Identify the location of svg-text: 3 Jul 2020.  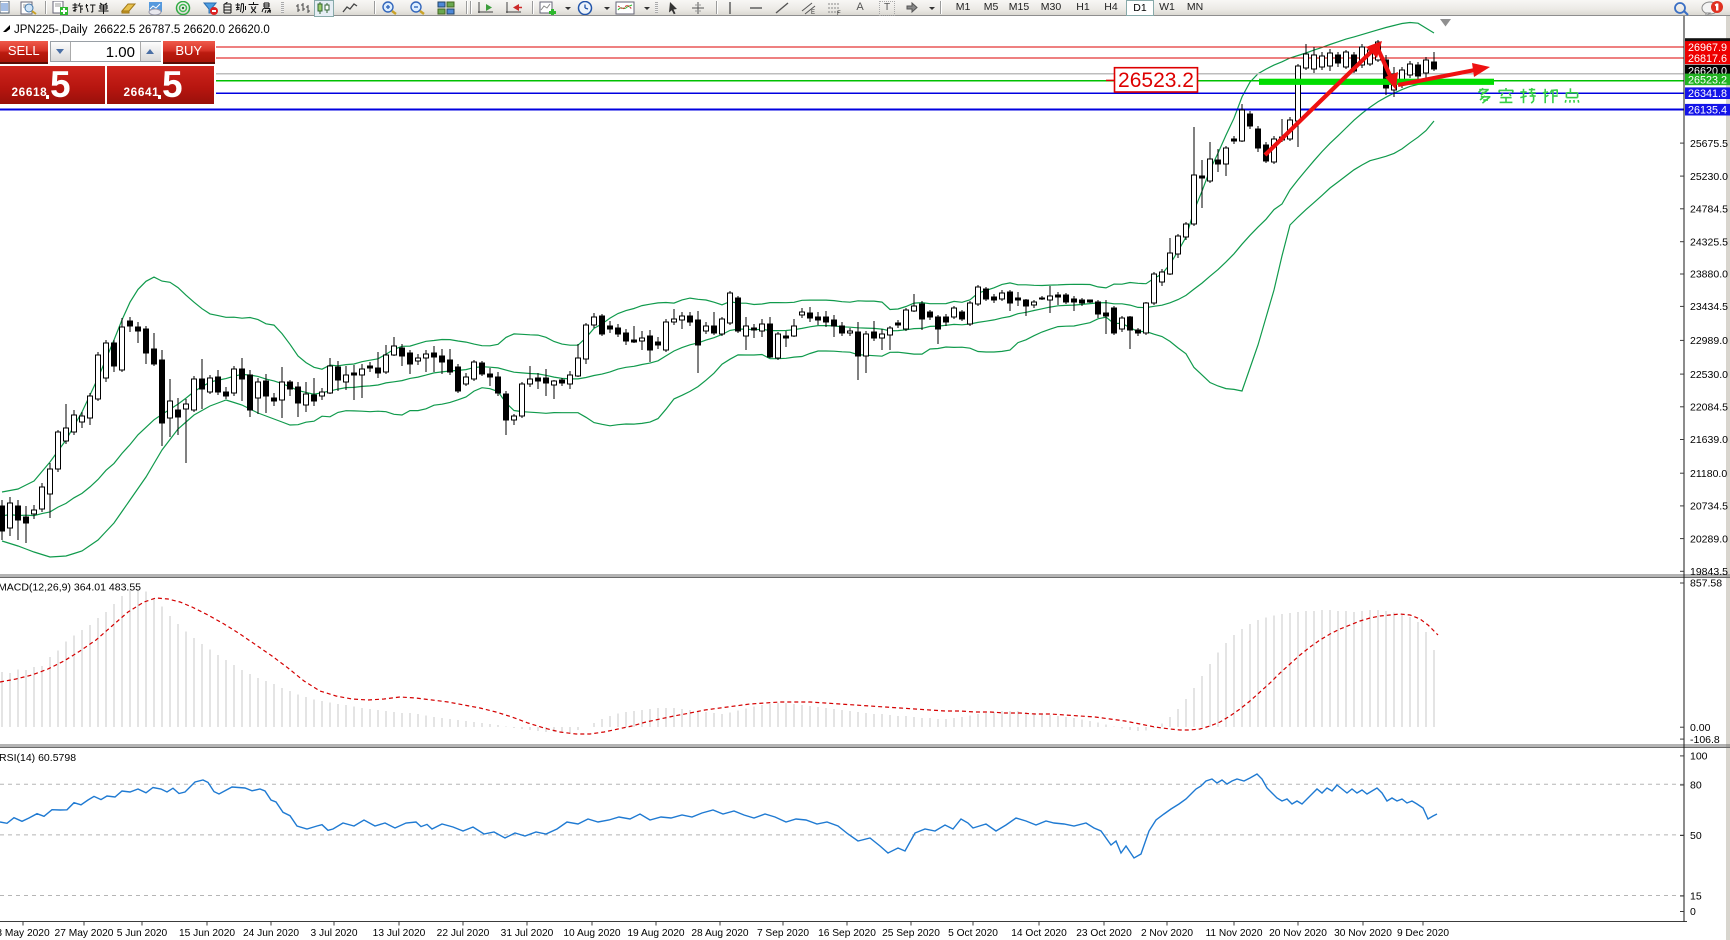
(333, 933).